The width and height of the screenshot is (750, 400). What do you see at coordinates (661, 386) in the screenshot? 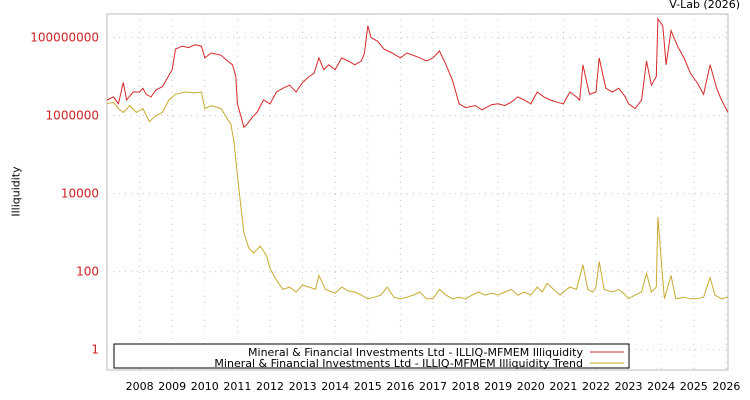
I see `x-tick-label: 2024` at bounding box center [661, 386].